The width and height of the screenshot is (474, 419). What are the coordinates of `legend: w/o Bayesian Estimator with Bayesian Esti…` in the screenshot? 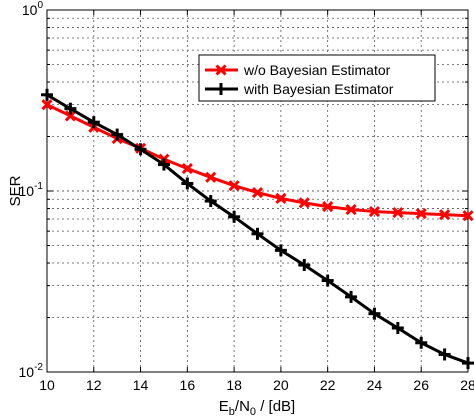 It's located at (317, 78).